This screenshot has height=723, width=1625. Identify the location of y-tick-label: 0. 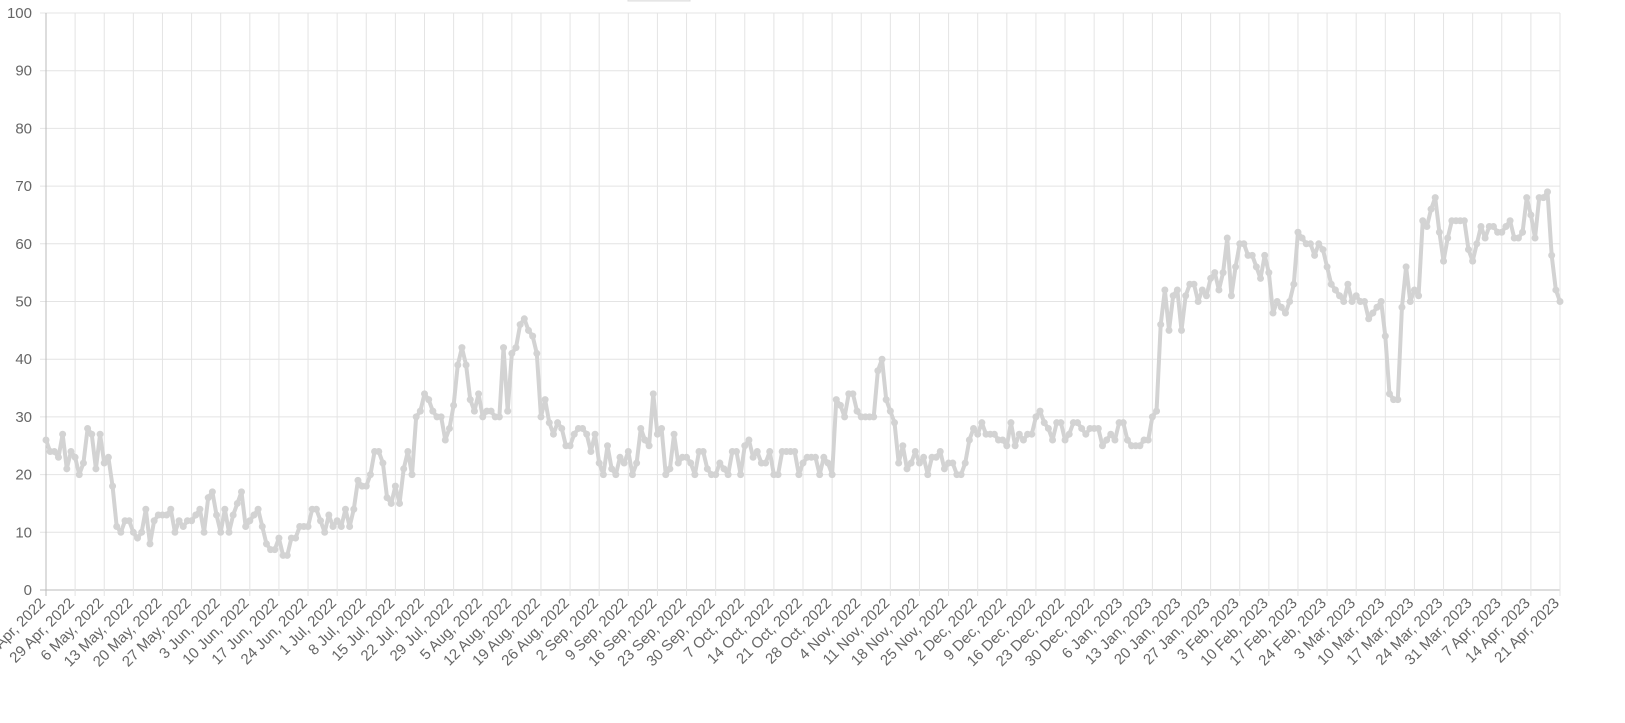
(28, 590).